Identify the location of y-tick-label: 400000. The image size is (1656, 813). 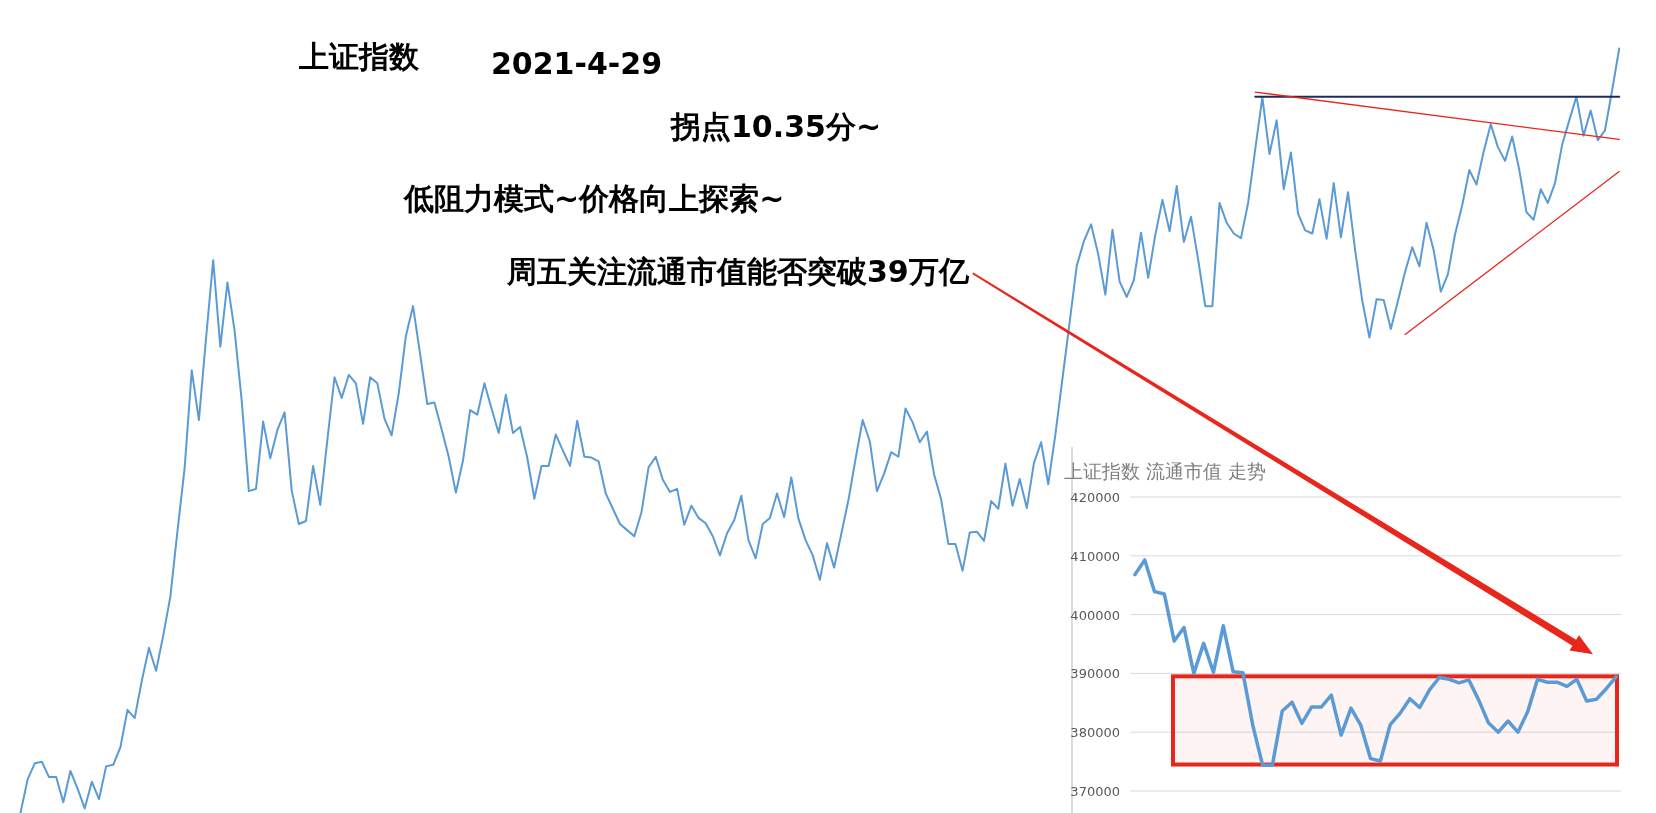
(1095, 615).